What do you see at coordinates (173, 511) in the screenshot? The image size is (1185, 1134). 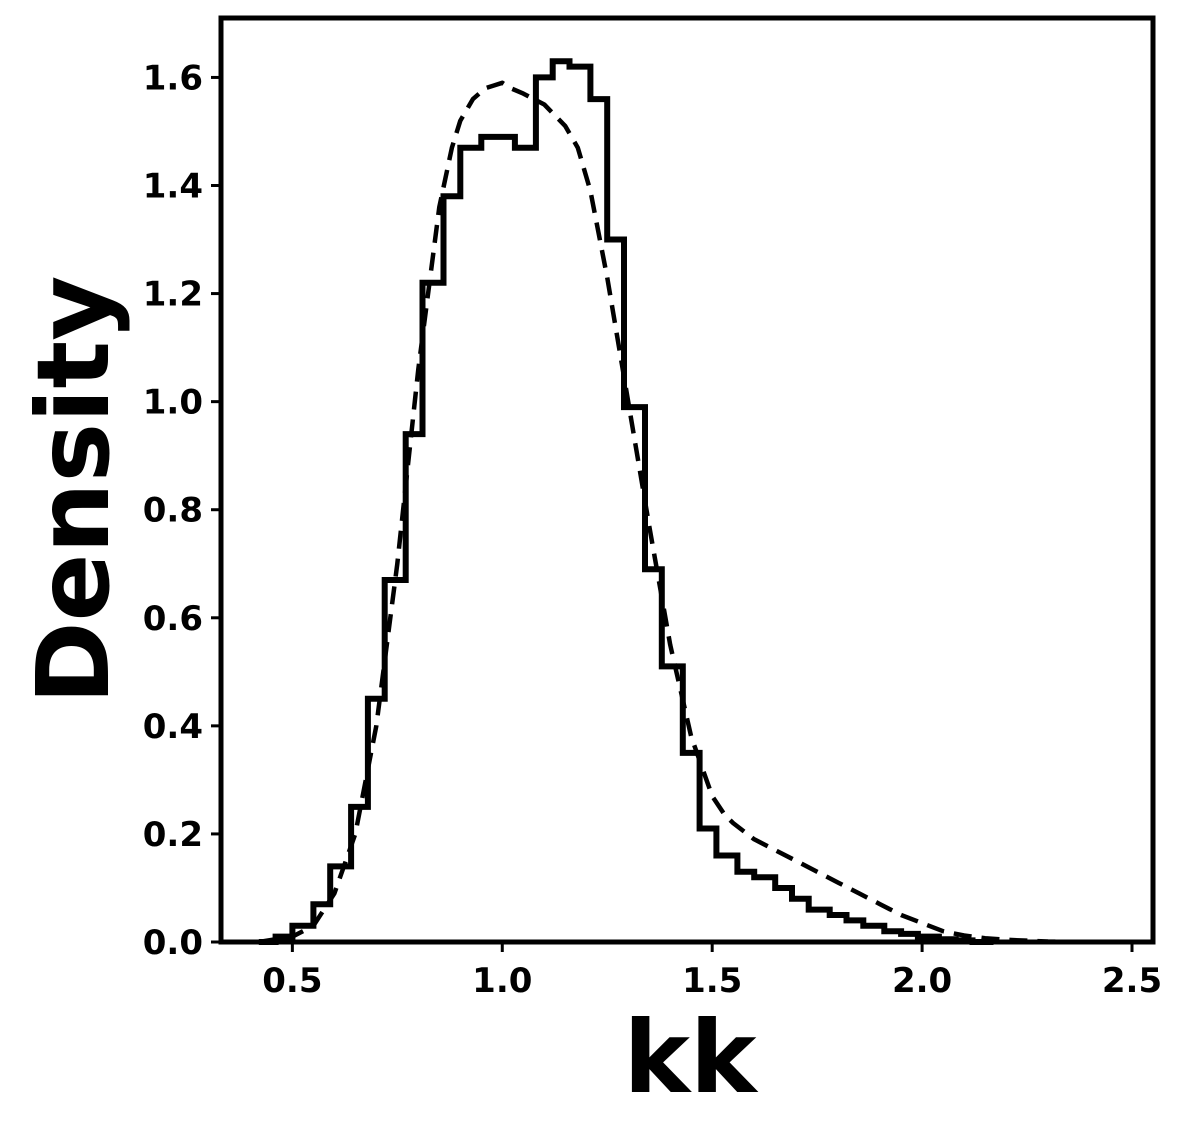 I see `y-tick-label: 0.8` at bounding box center [173, 511].